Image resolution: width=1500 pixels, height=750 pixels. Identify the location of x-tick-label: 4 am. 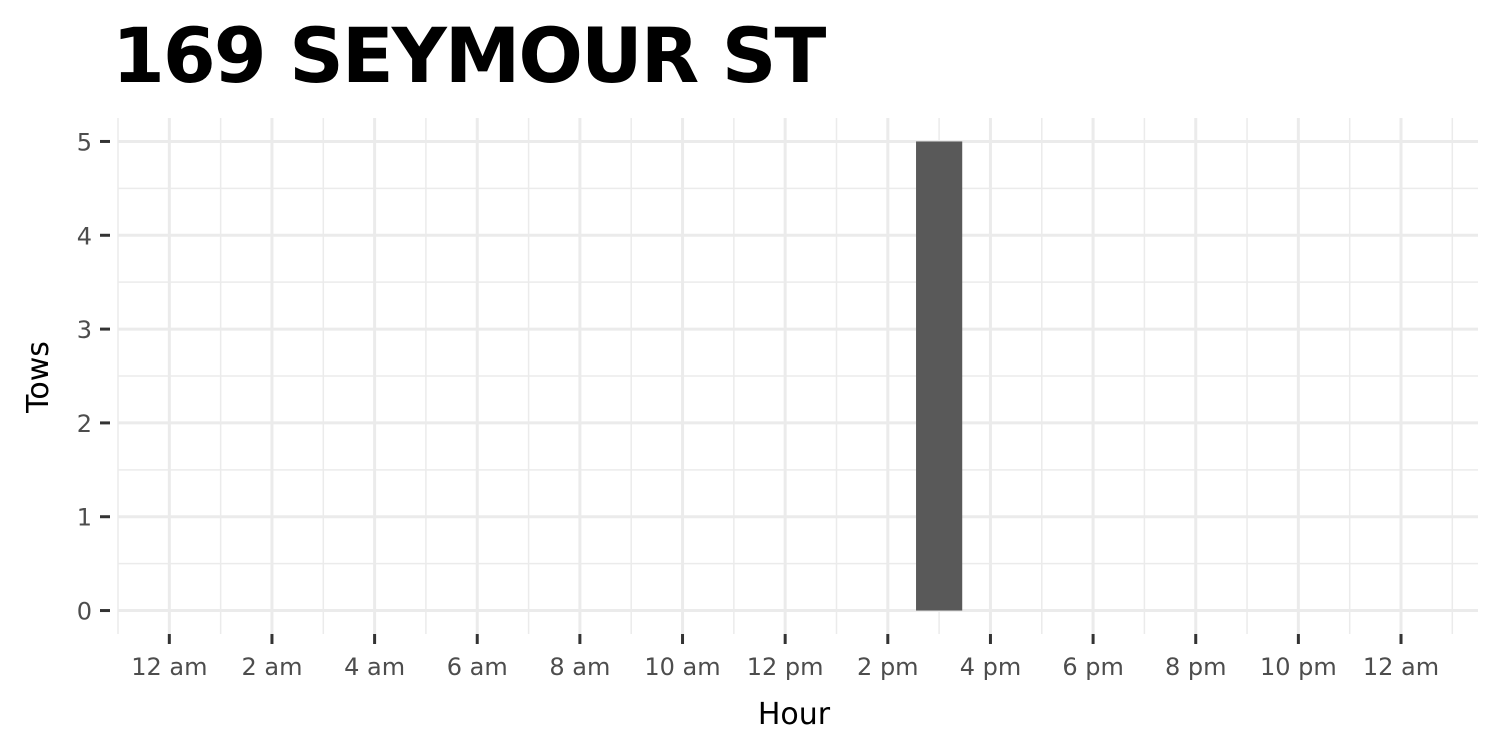
(374, 667).